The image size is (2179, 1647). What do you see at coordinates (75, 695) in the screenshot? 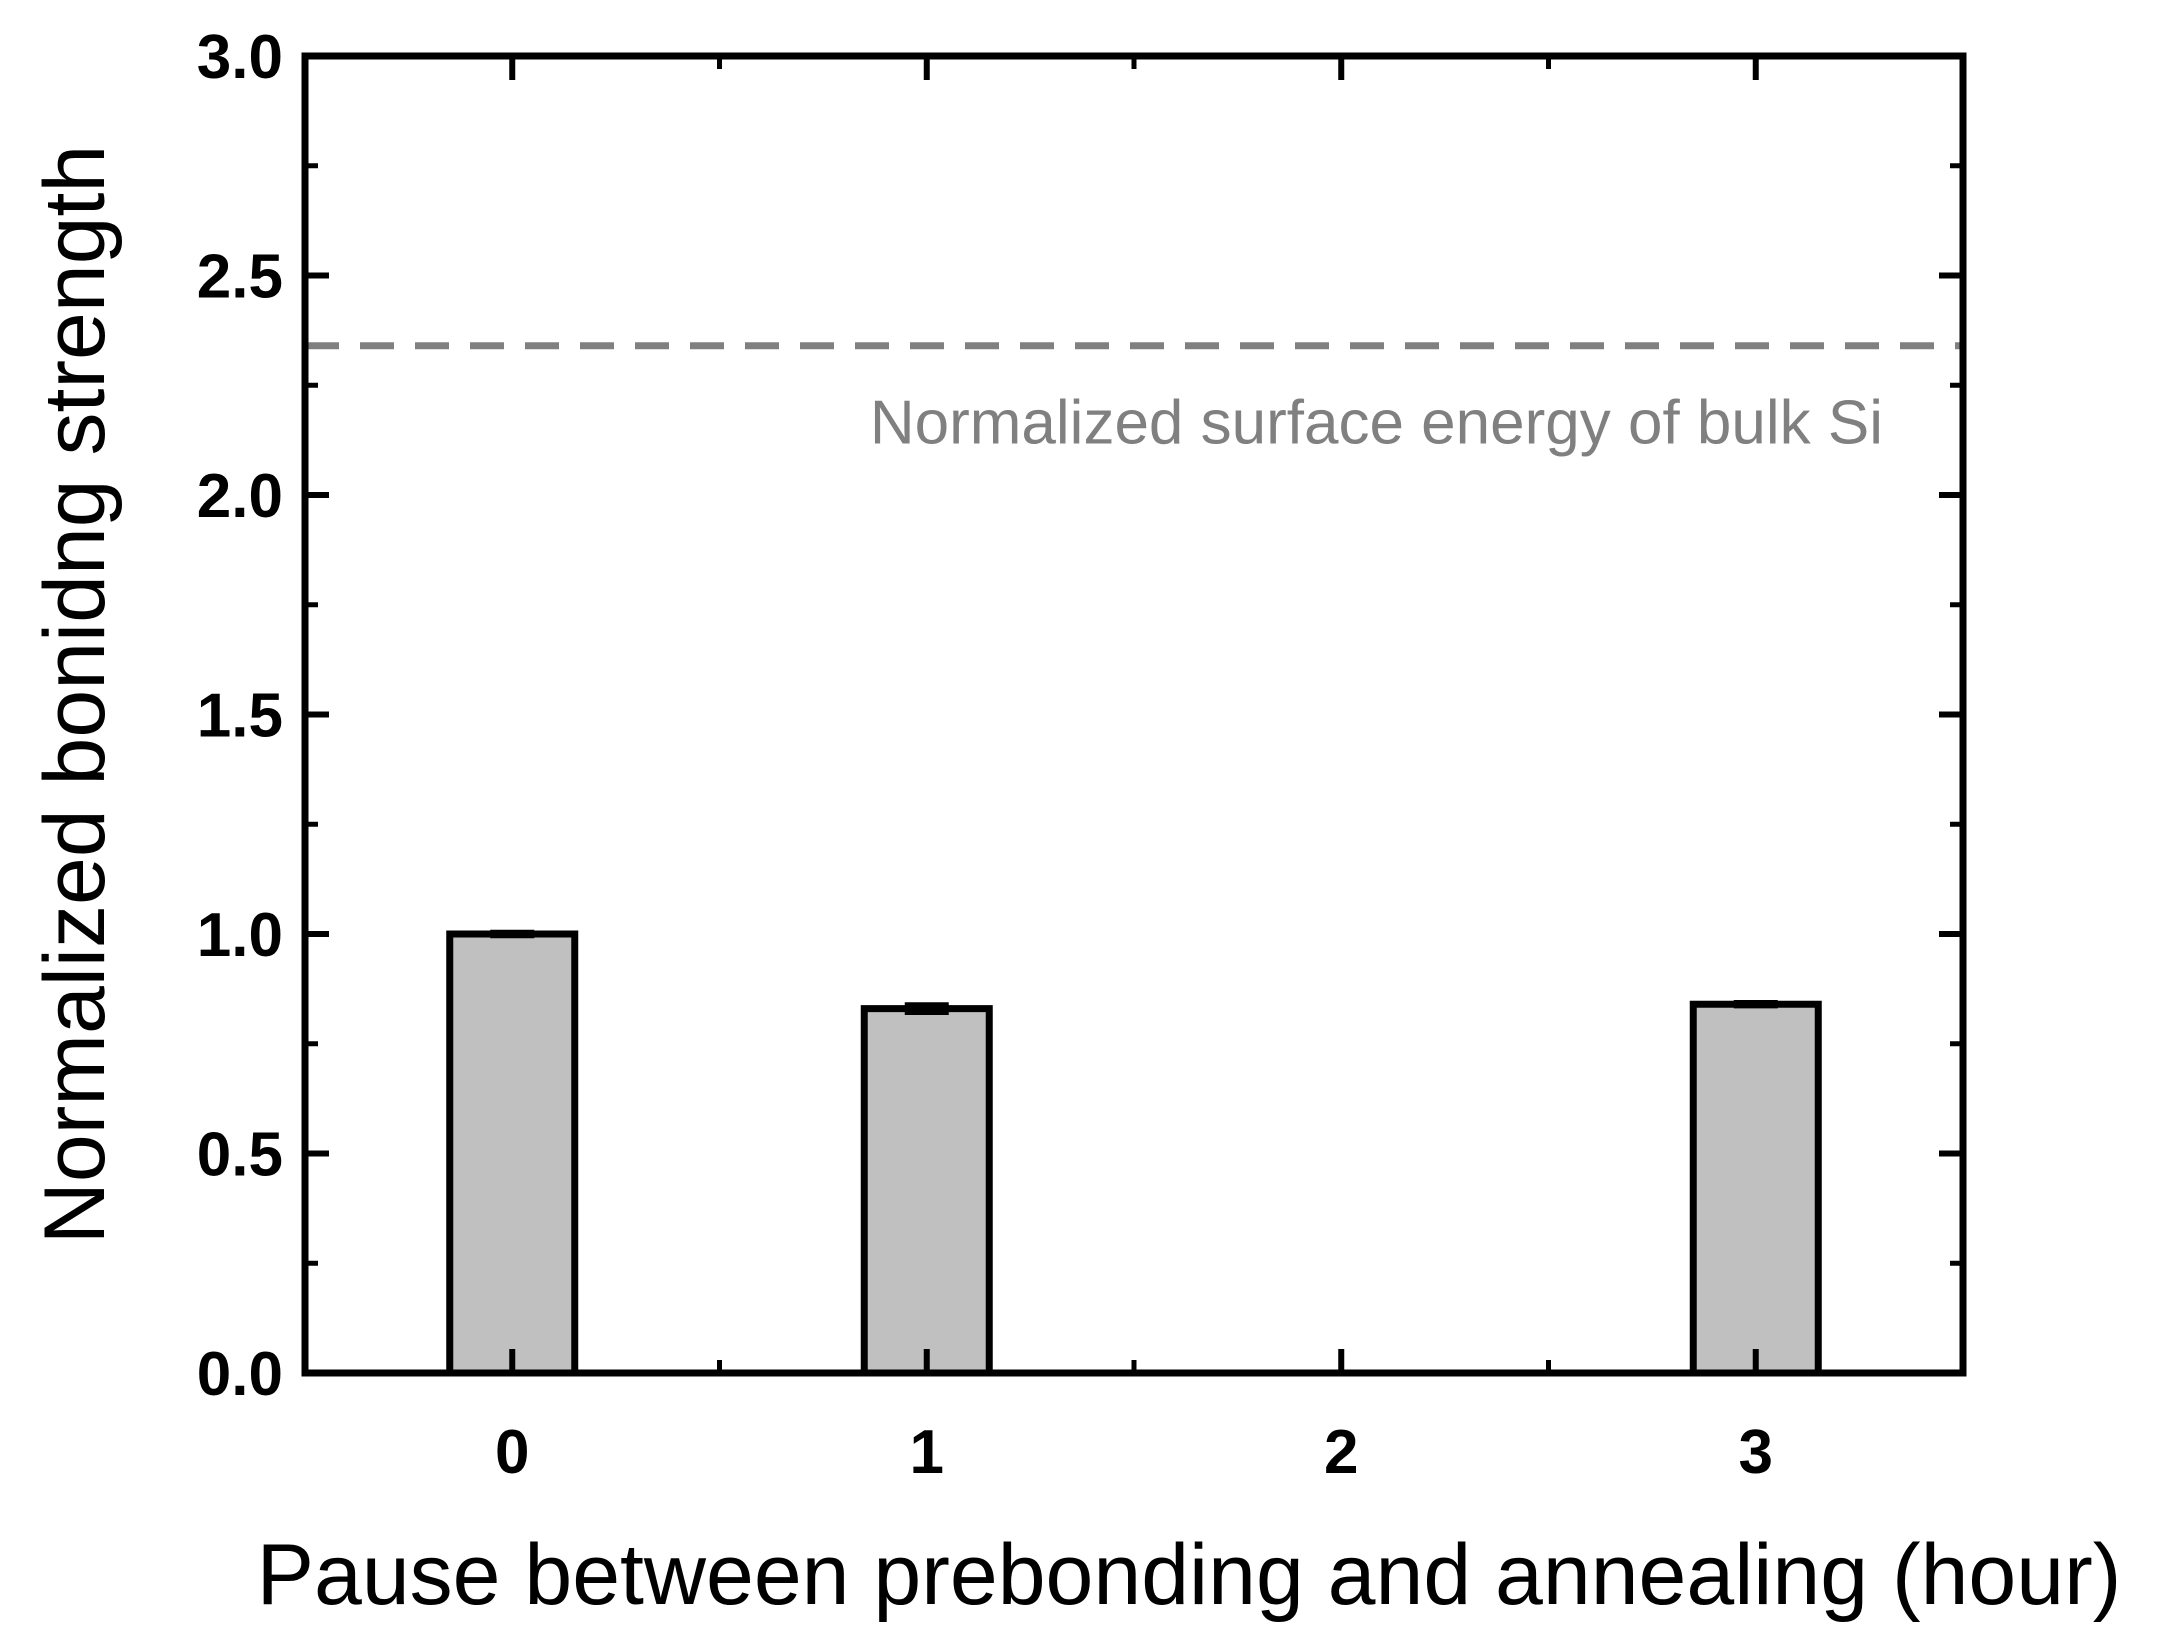
I see `y-axis-title: Normalized bonidng strength` at bounding box center [75, 695].